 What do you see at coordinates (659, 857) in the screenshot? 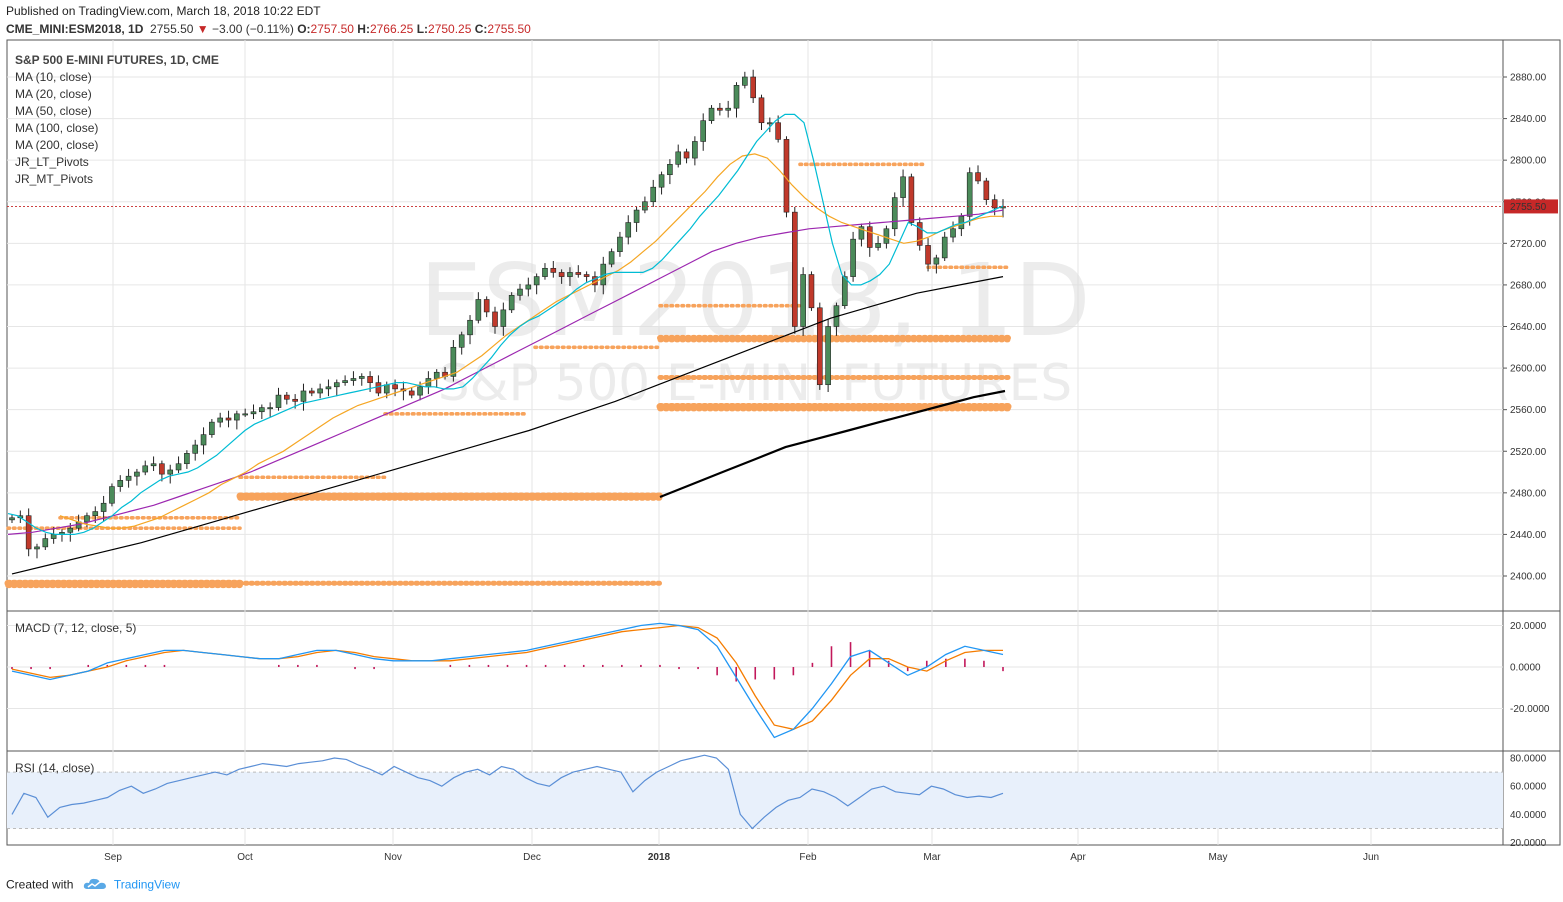
I see `time-label: 2018` at bounding box center [659, 857].